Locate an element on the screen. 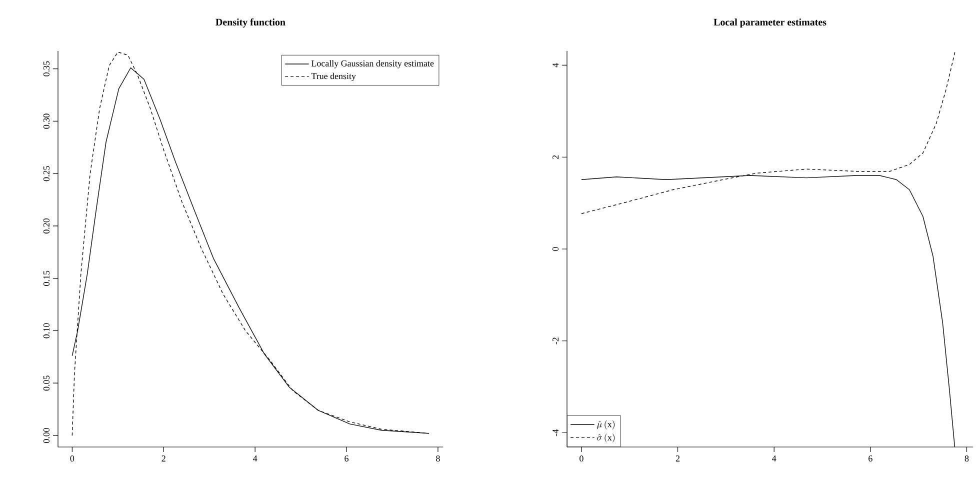 Image resolution: width=979 pixels, height=487 pixels. legend-label: Locally Gaussian density estimate is located at coordinates (372, 64).